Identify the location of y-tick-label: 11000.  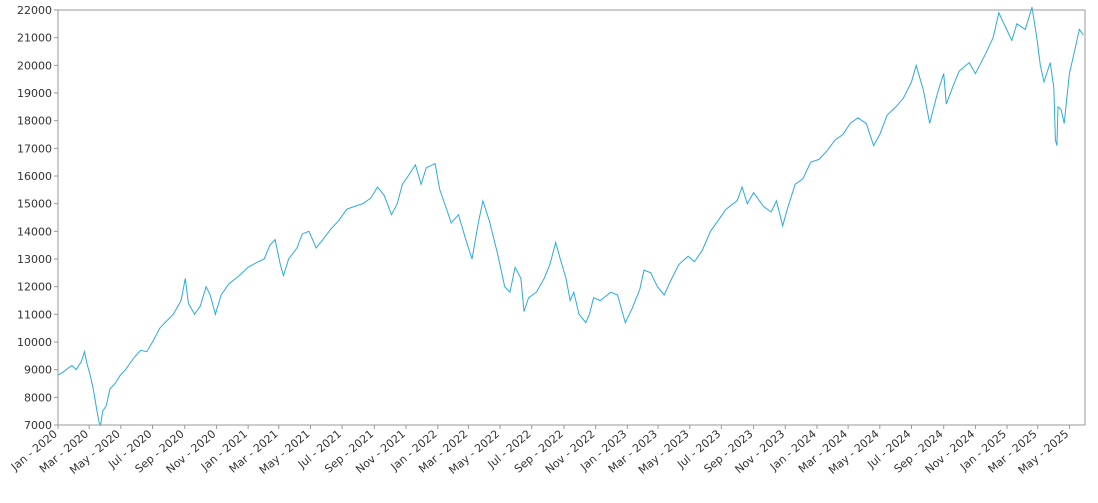
(34, 314).